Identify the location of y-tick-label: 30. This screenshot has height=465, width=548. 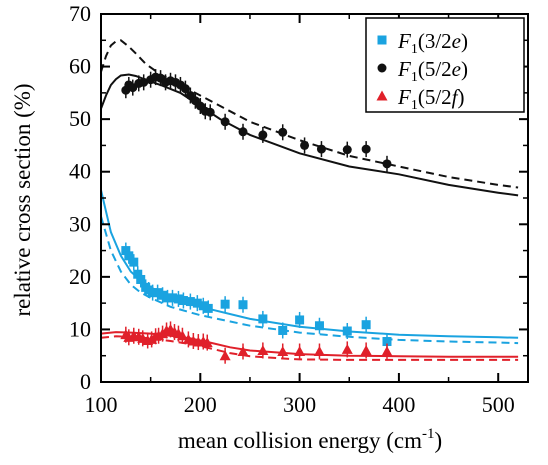
(80, 223).